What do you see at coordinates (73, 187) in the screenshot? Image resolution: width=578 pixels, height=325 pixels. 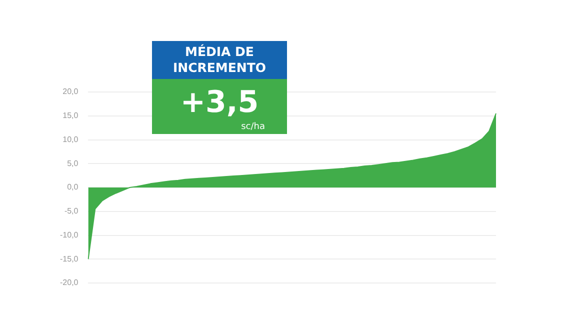 I see `y-tick-label: 0,0` at bounding box center [73, 187].